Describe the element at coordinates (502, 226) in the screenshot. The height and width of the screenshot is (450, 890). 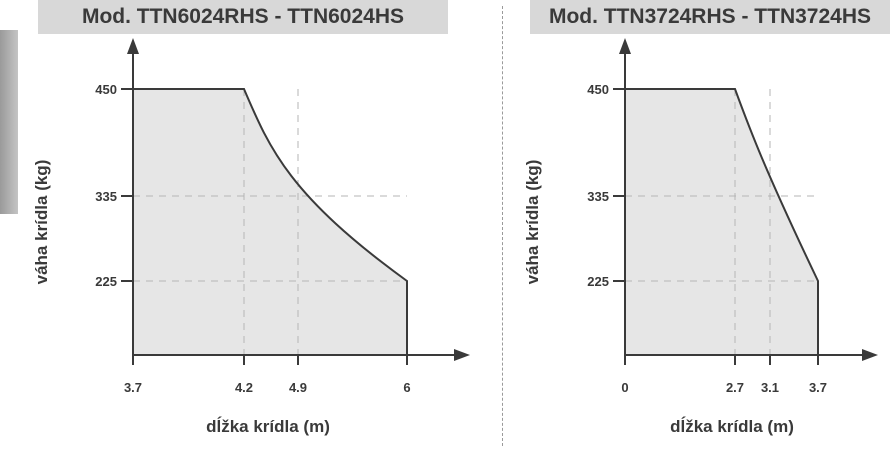
I see `panel-divider` at that location.